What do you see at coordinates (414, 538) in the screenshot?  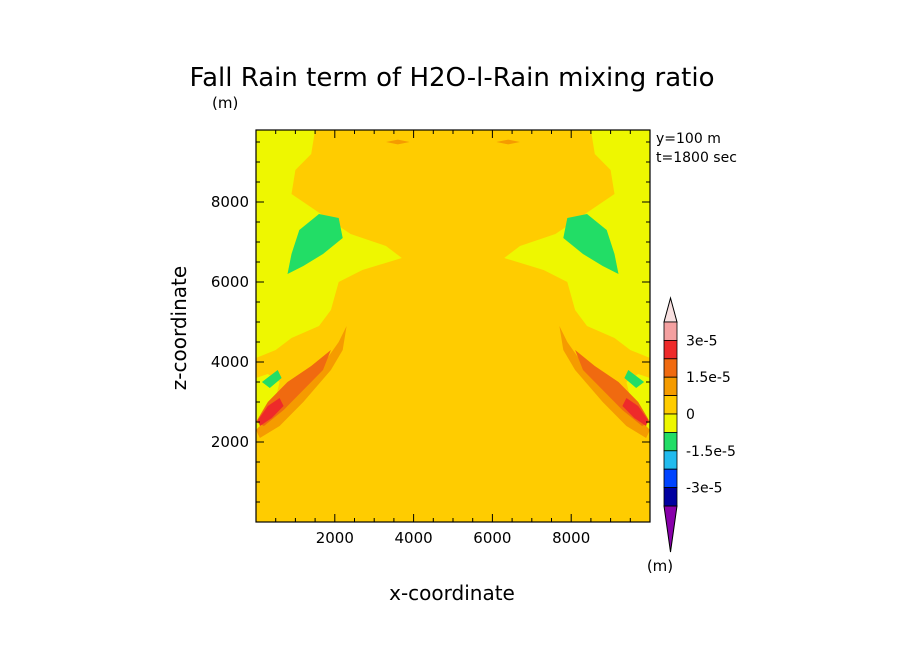 I see `x-tick-label: 4000` at bounding box center [414, 538].